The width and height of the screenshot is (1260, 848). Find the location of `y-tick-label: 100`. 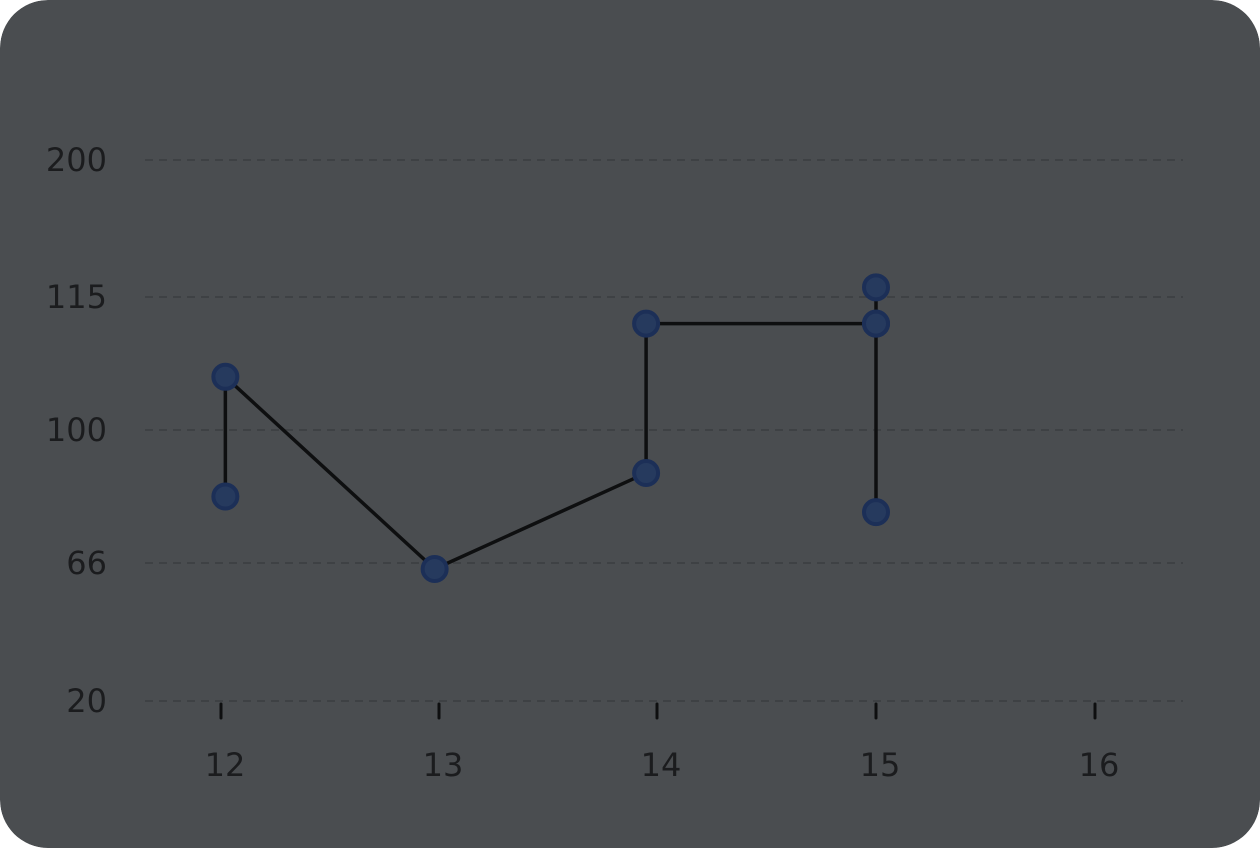

y-tick-label: 100 is located at coordinates (76, 430).